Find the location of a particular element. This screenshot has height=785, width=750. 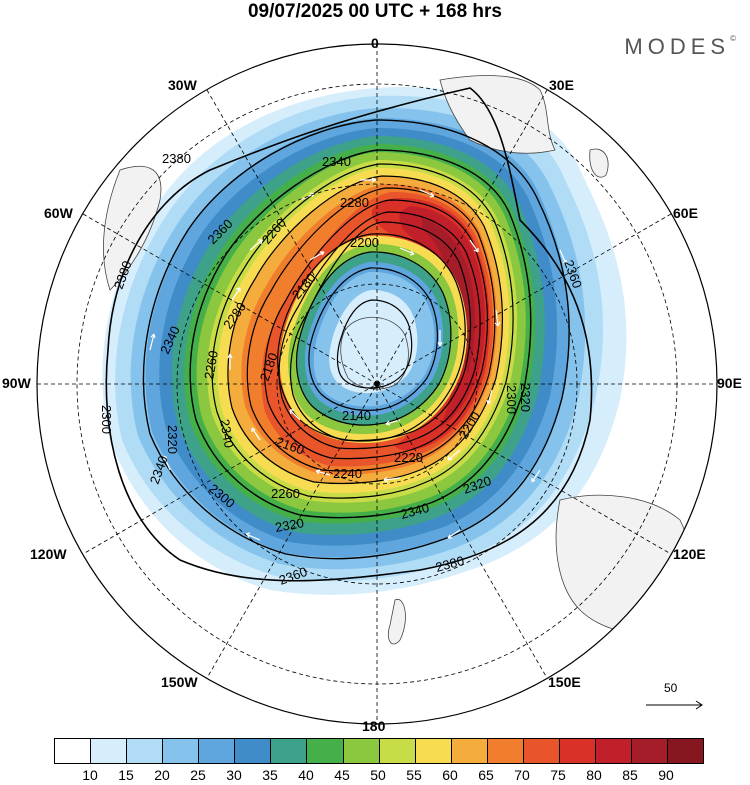

legend-color-bar is located at coordinates (379, 751).